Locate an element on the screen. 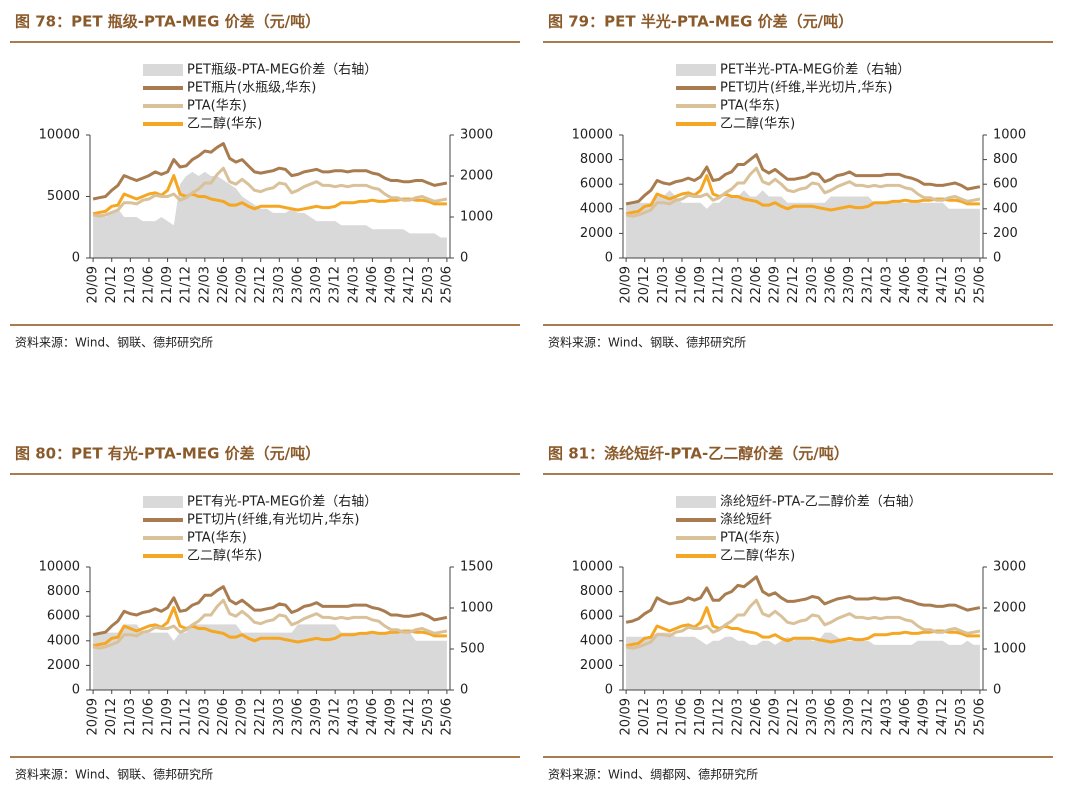  y-tick-label: 10000 is located at coordinates (59, 567).